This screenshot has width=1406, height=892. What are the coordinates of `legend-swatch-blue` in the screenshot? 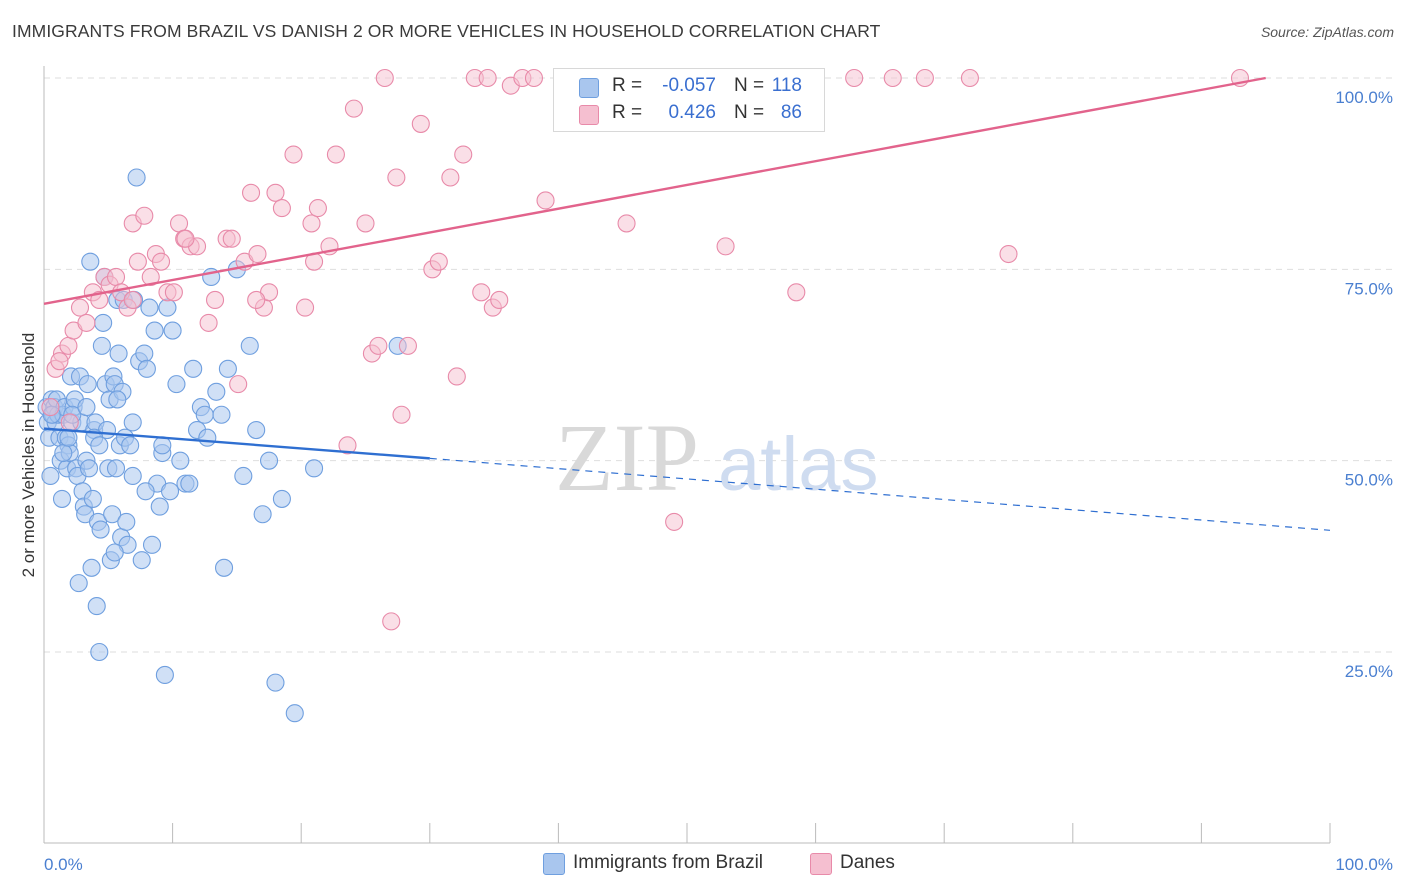 It's located at (589, 88).